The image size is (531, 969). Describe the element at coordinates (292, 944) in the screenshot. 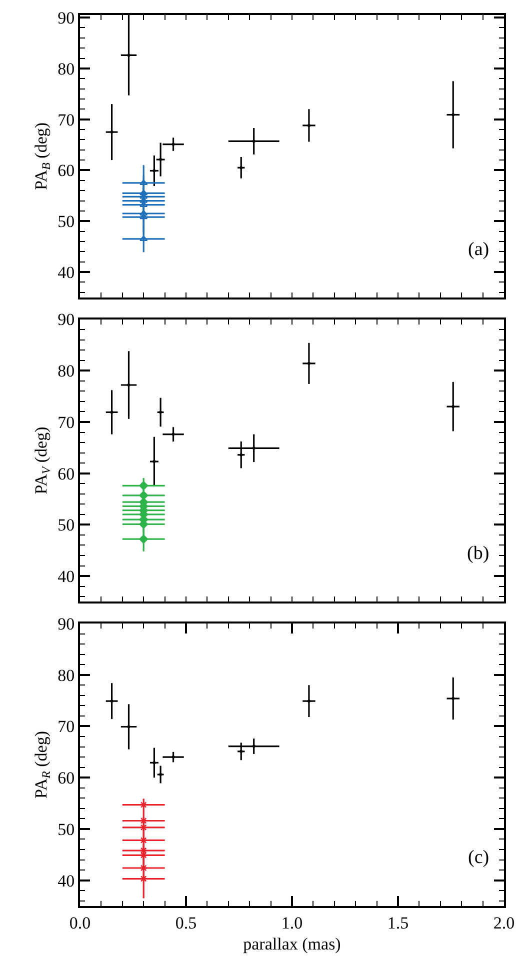

I see `x-axis-title: parallax (mas)` at that location.